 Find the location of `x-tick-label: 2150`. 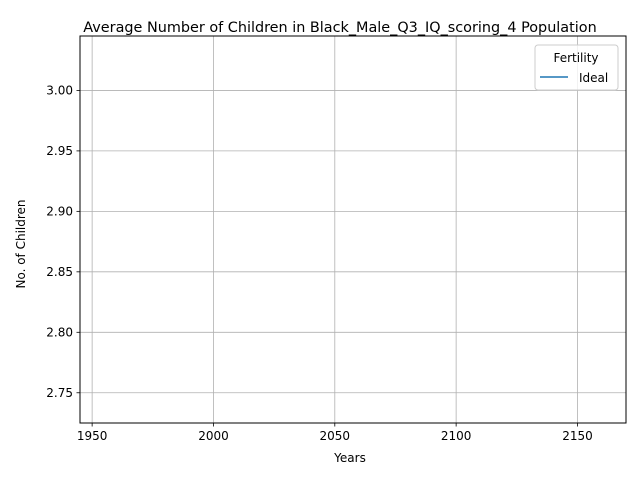

x-tick-label: 2150 is located at coordinates (577, 436).